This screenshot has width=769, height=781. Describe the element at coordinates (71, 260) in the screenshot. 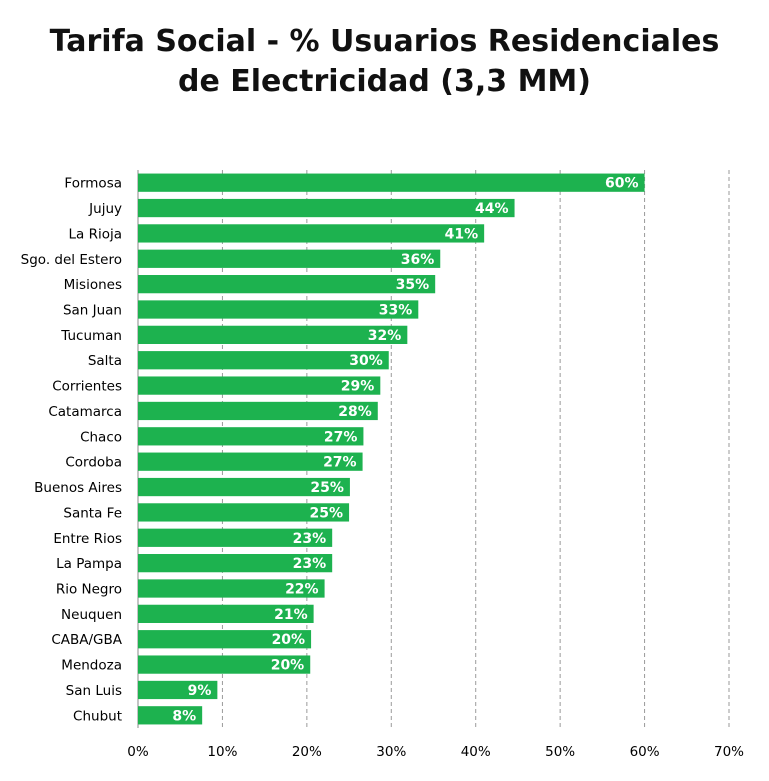

I see `category-label: Sgo. del Estero` at that location.